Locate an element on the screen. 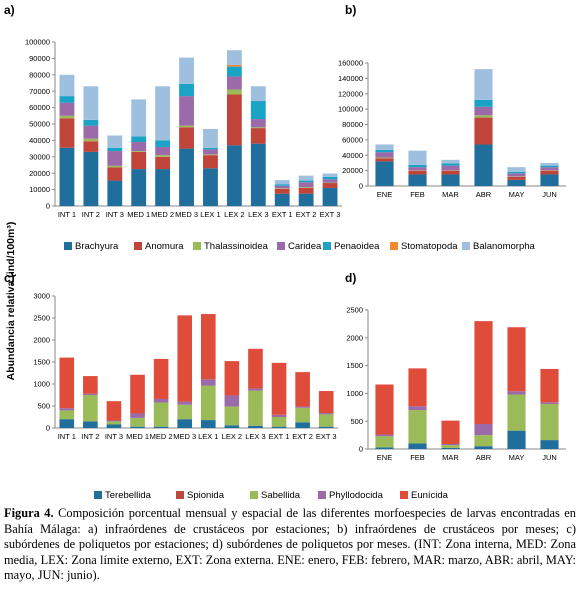 Image resolution: width=580 pixels, height=589 pixels. y-tick-label: 80000 is located at coordinates (39, 74).